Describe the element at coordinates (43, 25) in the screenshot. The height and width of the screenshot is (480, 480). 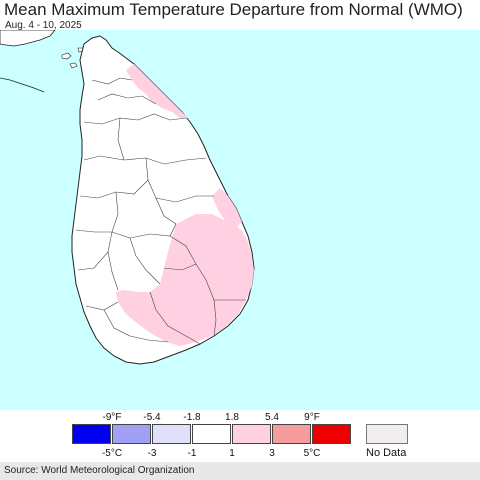
I see `date-range: Aug. 4 - 10, 2025` at that location.